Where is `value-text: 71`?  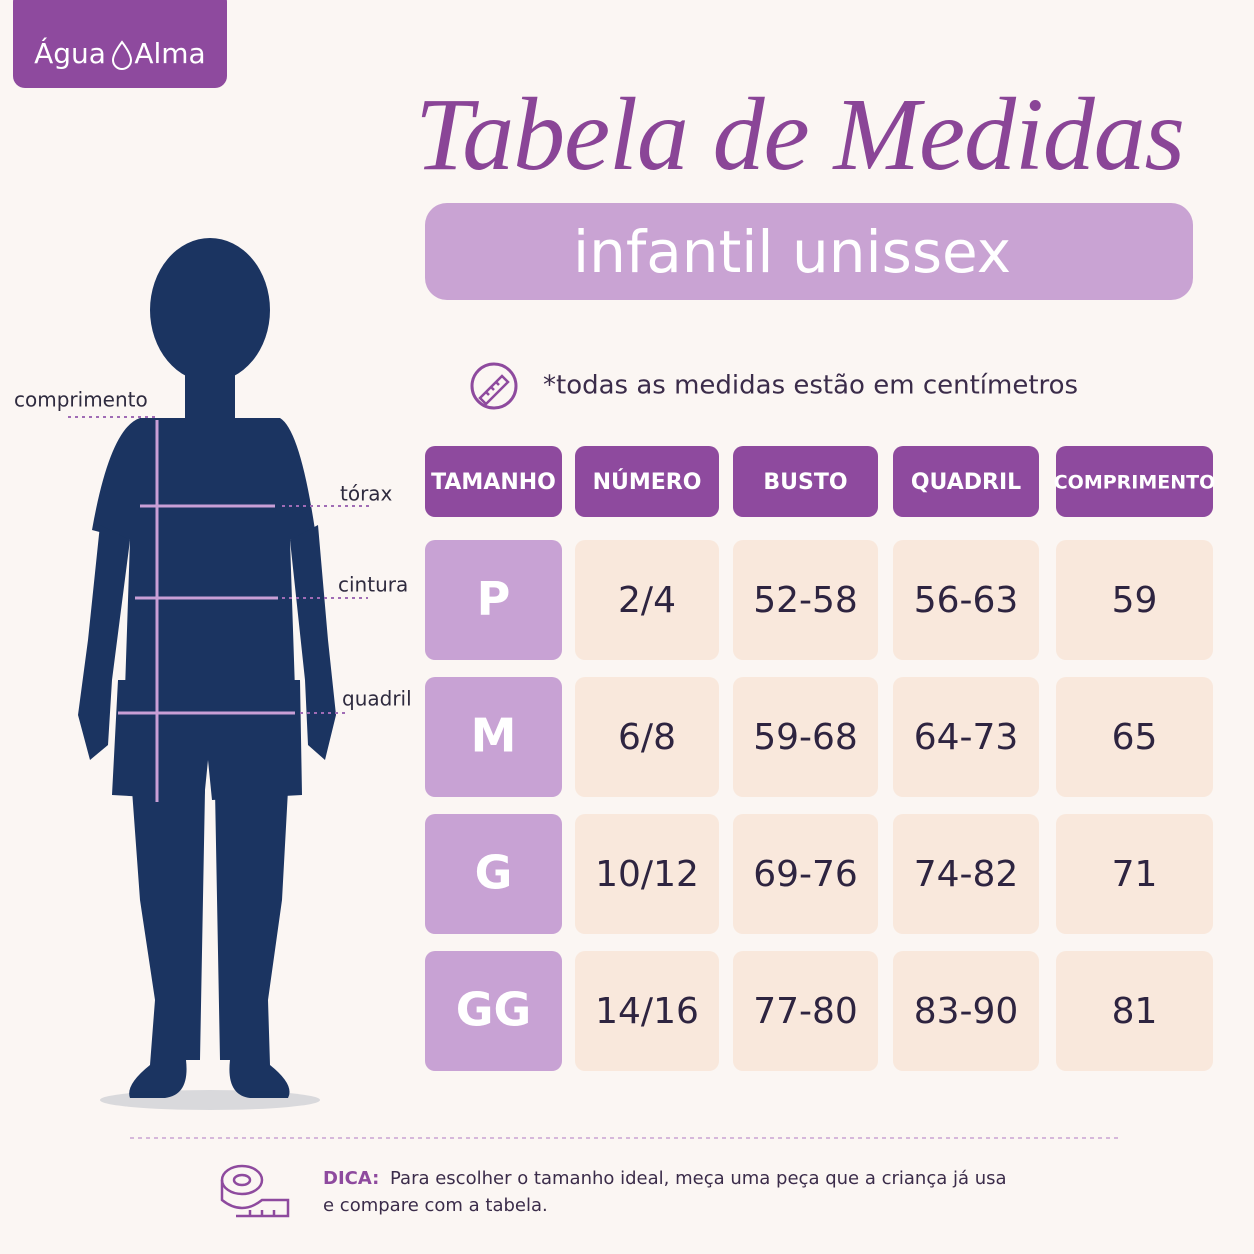
value-text: 71 is located at coordinates (1135, 874).